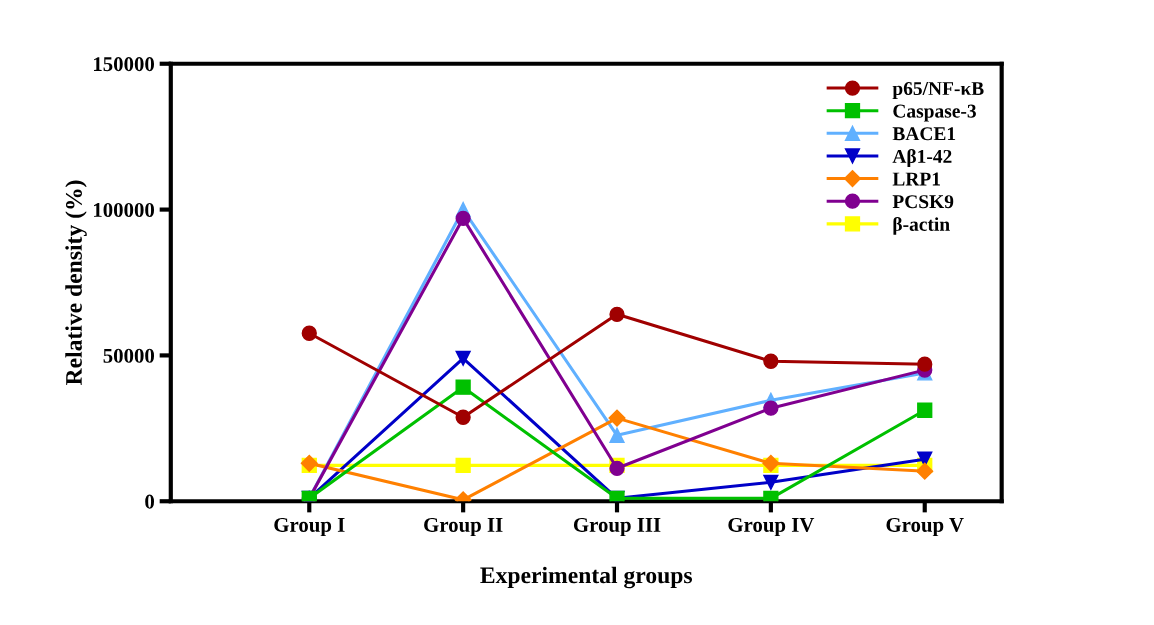  I want to click on legend-label: PCSK9, so click(923, 202).